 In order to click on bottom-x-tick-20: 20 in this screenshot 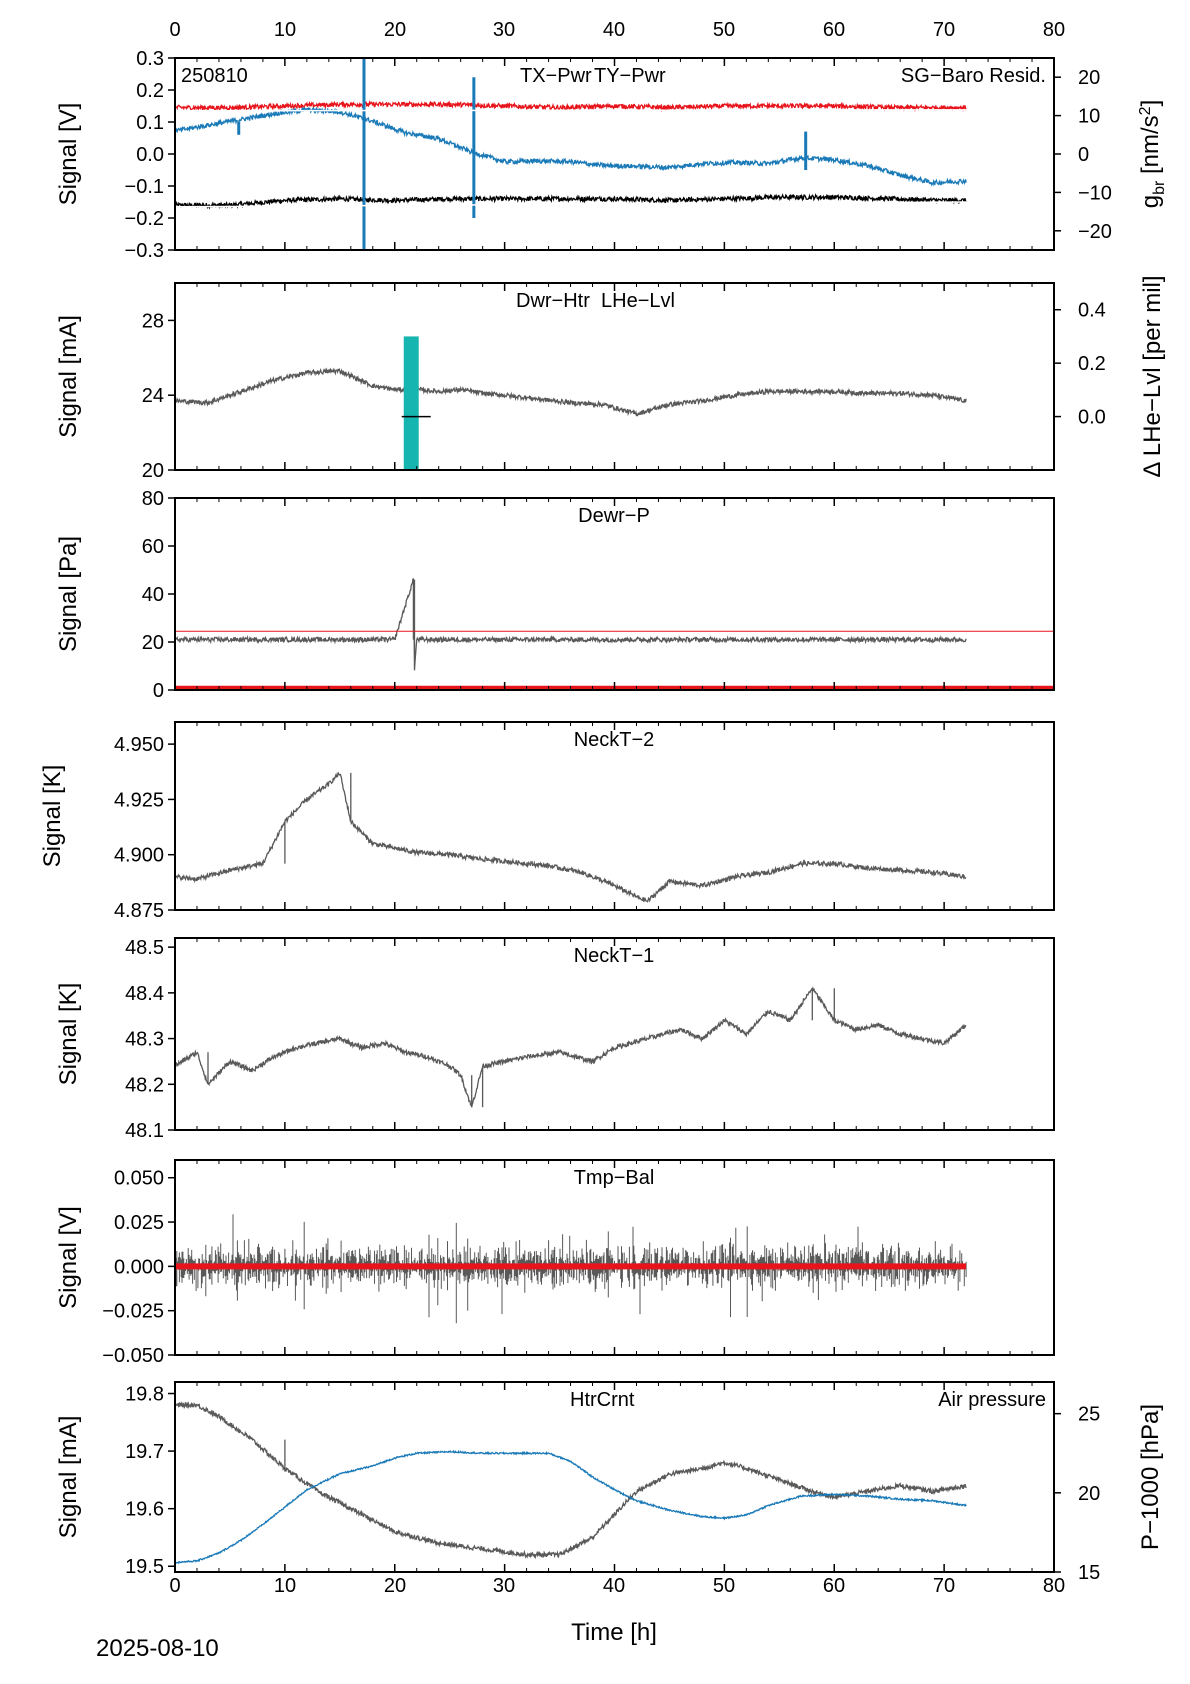, I will do `click(395, 1586)`.